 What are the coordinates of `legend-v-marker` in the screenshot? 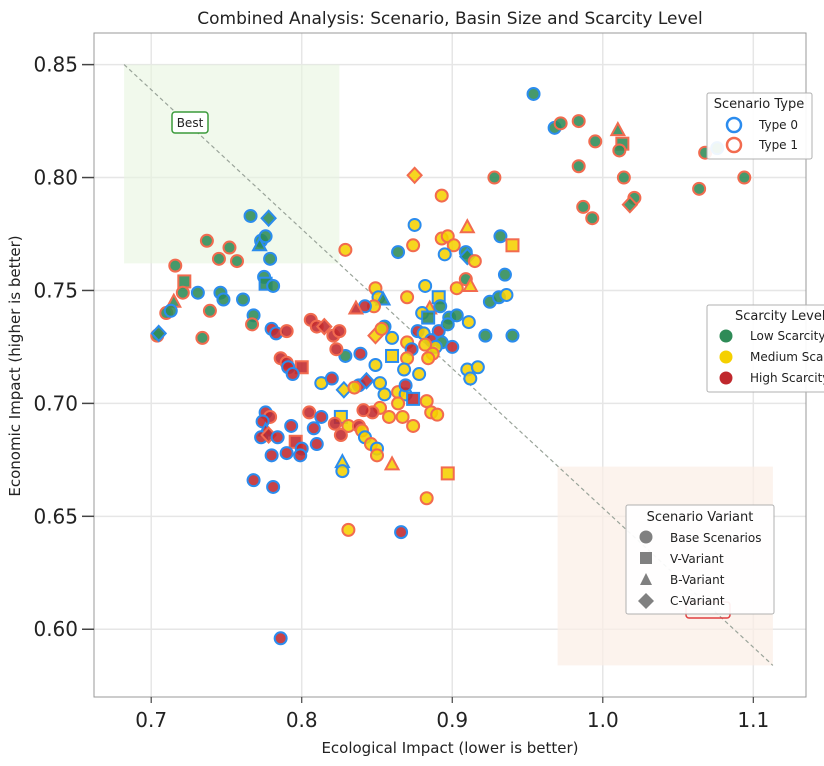 It's located at (646, 558).